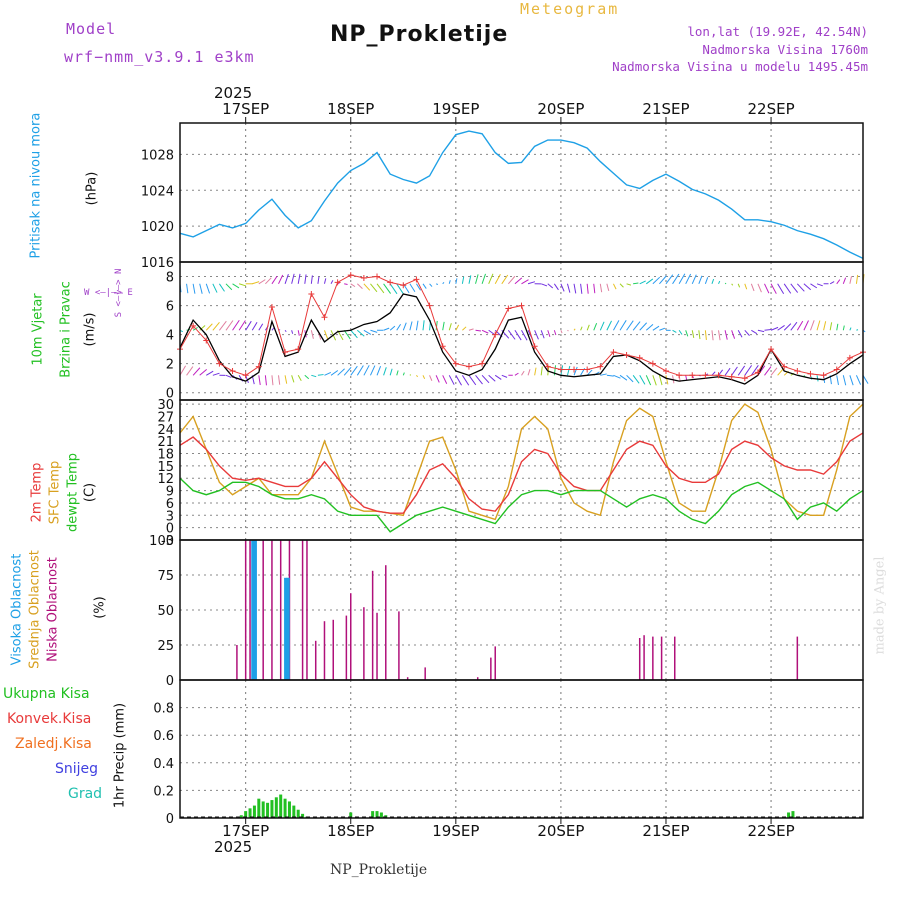  I want to click on model-label: Model, so click(91, 29).